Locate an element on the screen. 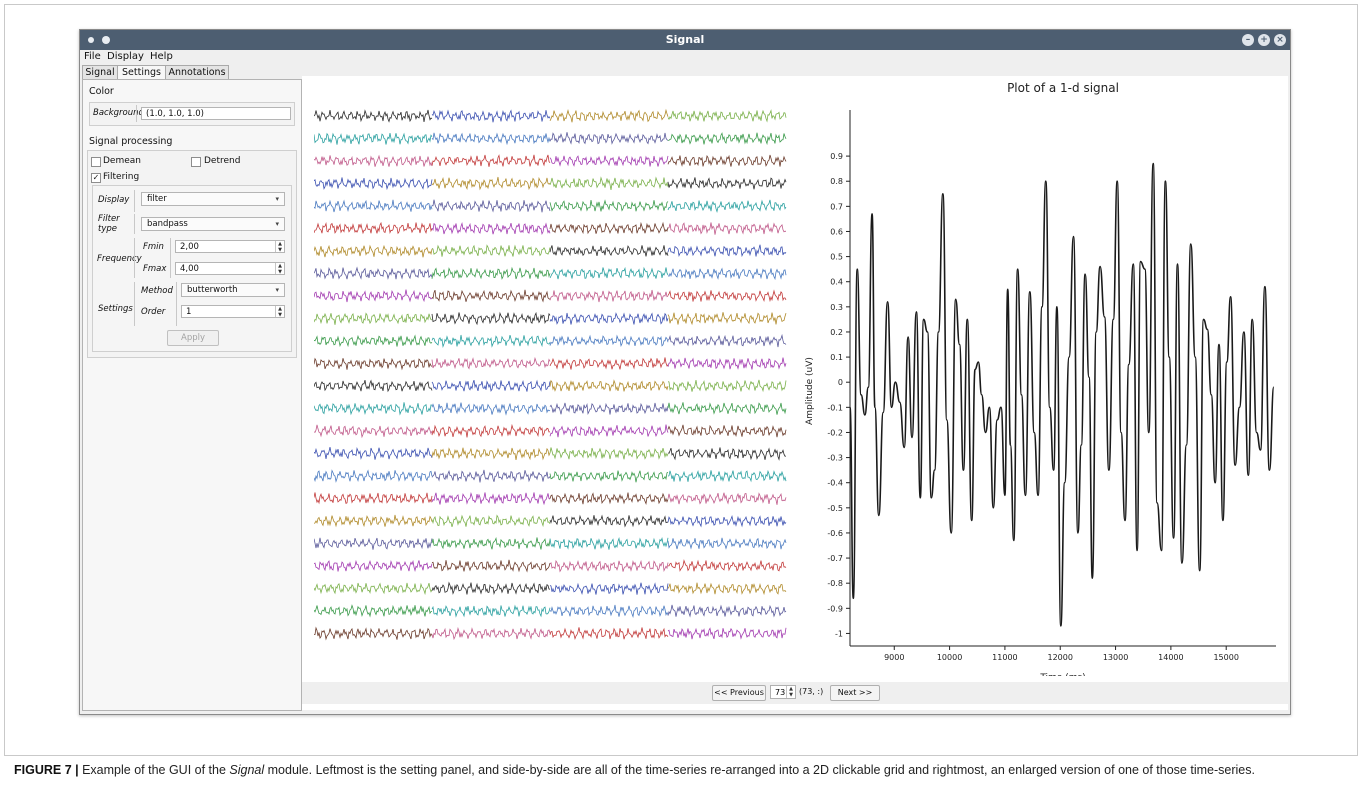  menu-display: Display is located at coordinates (125, 56).